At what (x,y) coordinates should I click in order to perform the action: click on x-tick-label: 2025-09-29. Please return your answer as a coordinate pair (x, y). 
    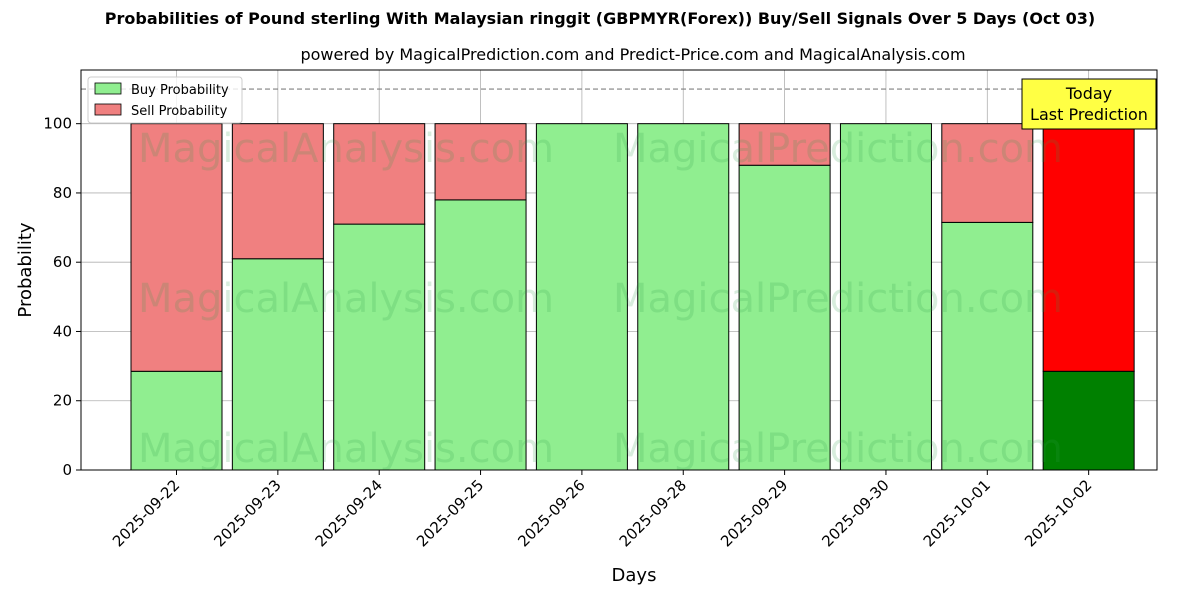
    Looking at the image, I should click on (754, 513).